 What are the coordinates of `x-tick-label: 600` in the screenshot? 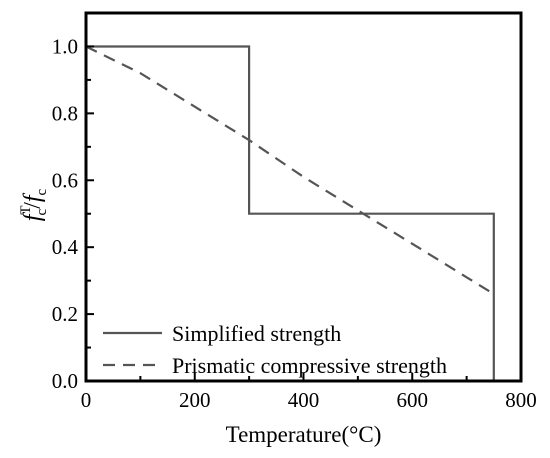 It's located at (413, 400).